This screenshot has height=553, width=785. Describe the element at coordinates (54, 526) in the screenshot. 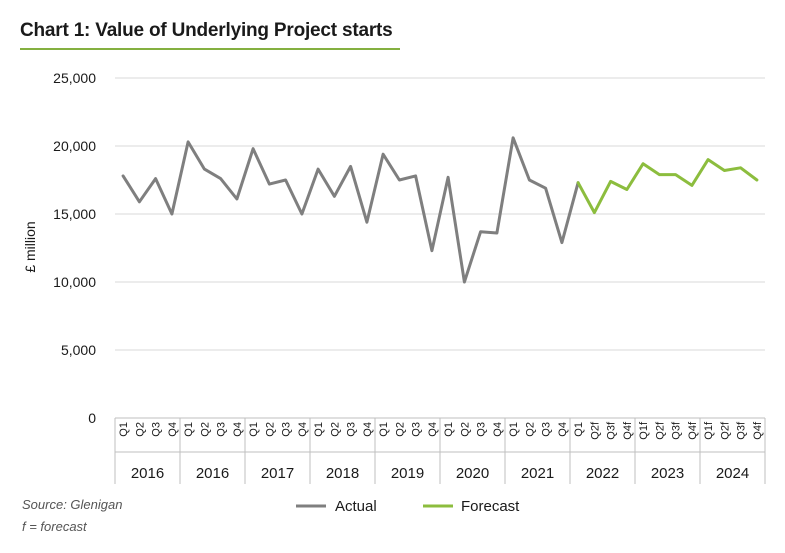

I see `forecast-note: f = forecast` at that location.